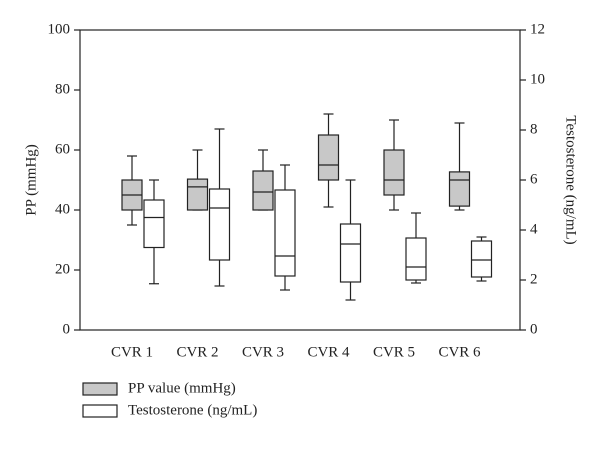  What do you see at coordinates (534, 179) in the screenshot?
I see `y2-tick-label: 6` at bounding box center [534, 179].